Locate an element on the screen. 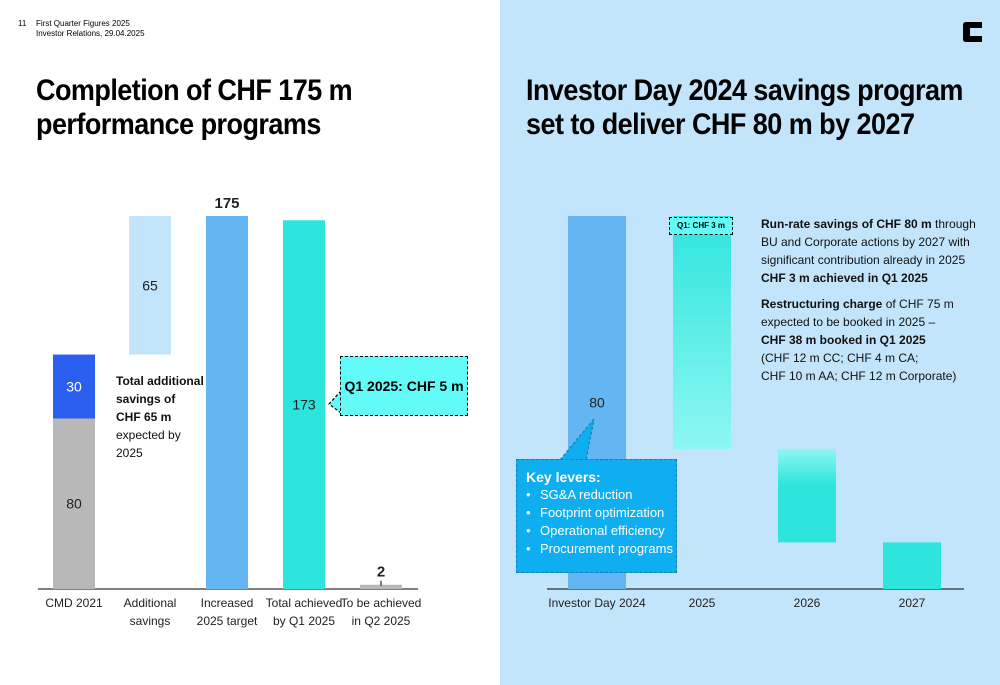 The height and width of the screenshot is (685, 1000). left-bar-label: 173 is located at coordinates (304, 405).